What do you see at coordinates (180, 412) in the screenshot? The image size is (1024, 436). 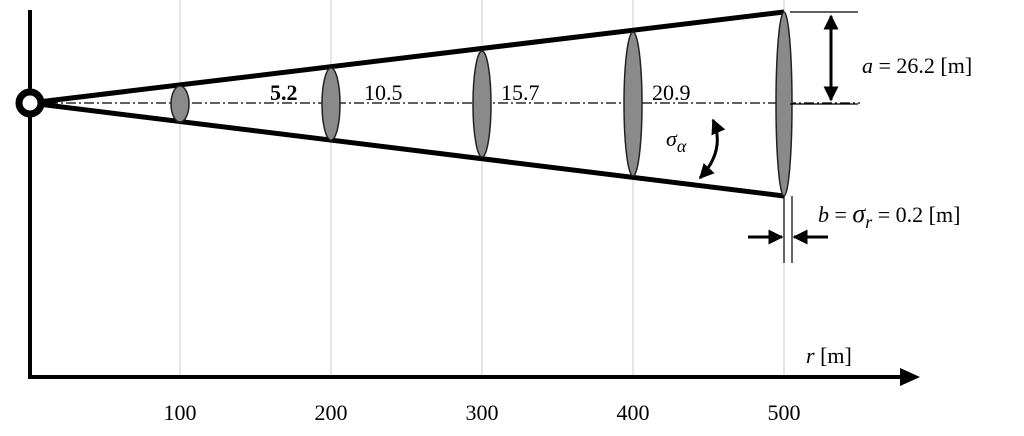 I see `x-tick-label: 100` at bounding box center [180, 412].